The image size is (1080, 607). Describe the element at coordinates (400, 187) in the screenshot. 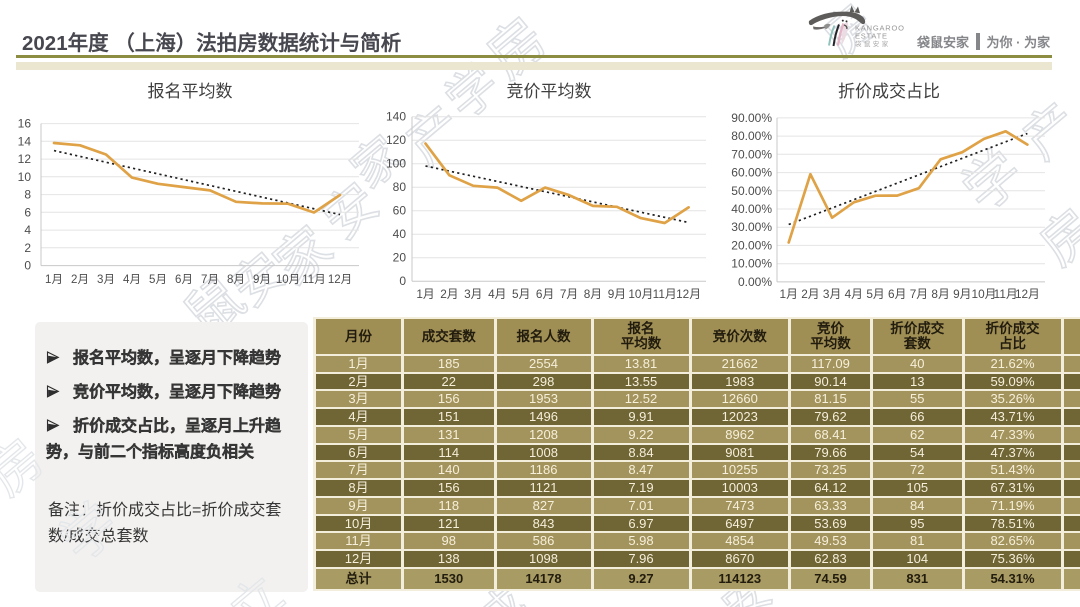

I see `svg-text: 80` at that location.